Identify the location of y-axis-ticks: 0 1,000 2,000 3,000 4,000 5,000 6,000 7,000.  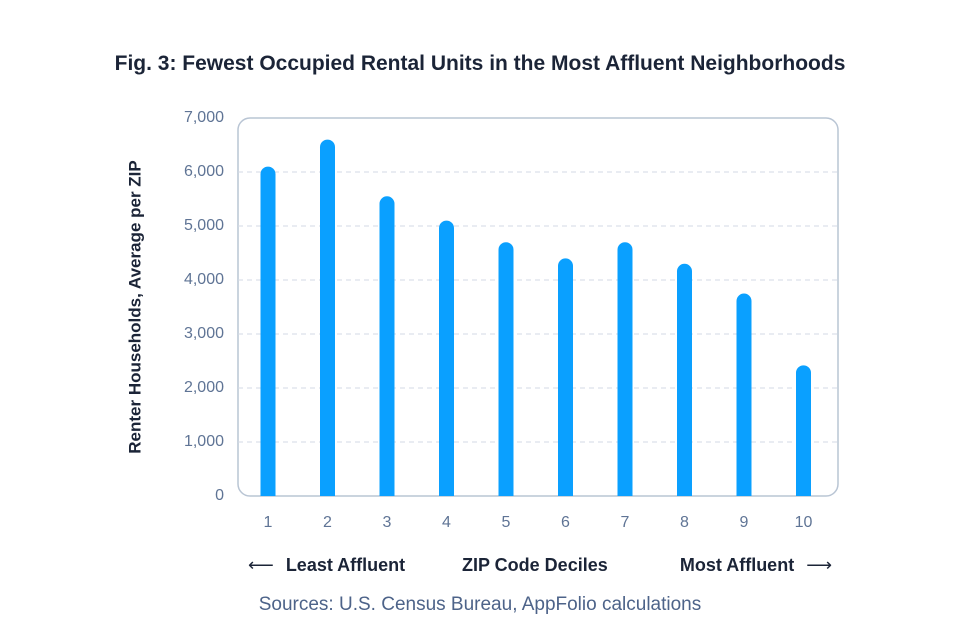
(204, 306).